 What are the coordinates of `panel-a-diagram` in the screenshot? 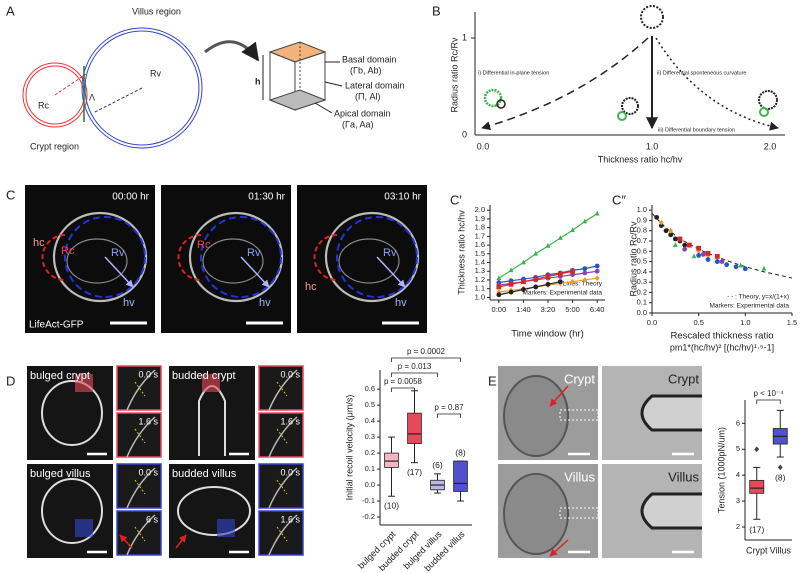 It's located at (182, 88).